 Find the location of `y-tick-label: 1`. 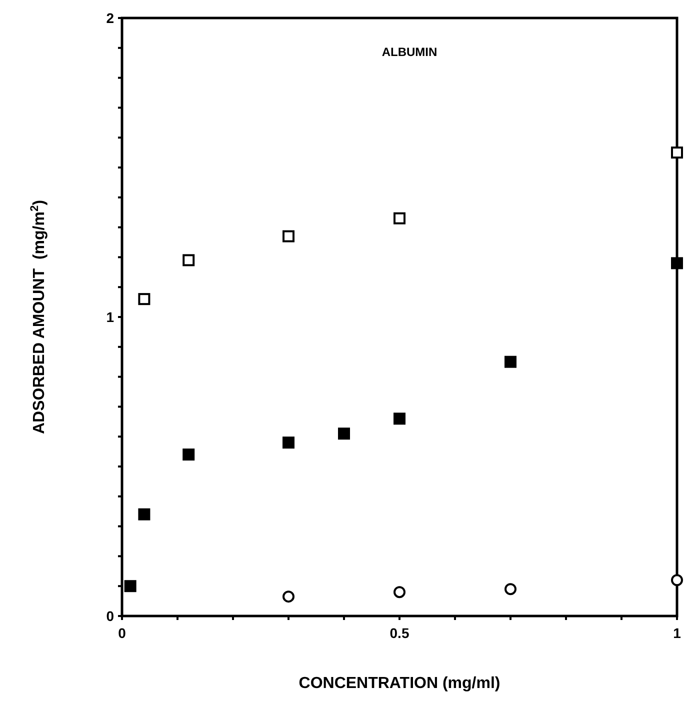

y-tick-label: 1 is located at coordinates (110, 316).